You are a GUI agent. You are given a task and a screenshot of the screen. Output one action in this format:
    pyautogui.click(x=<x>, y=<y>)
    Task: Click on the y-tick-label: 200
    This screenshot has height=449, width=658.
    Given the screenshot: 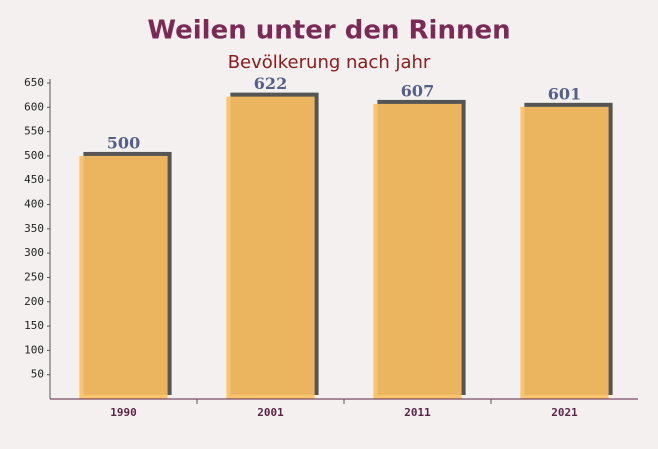 What is the action you would take?
    pyautogui.click(x=34, y=301)
    